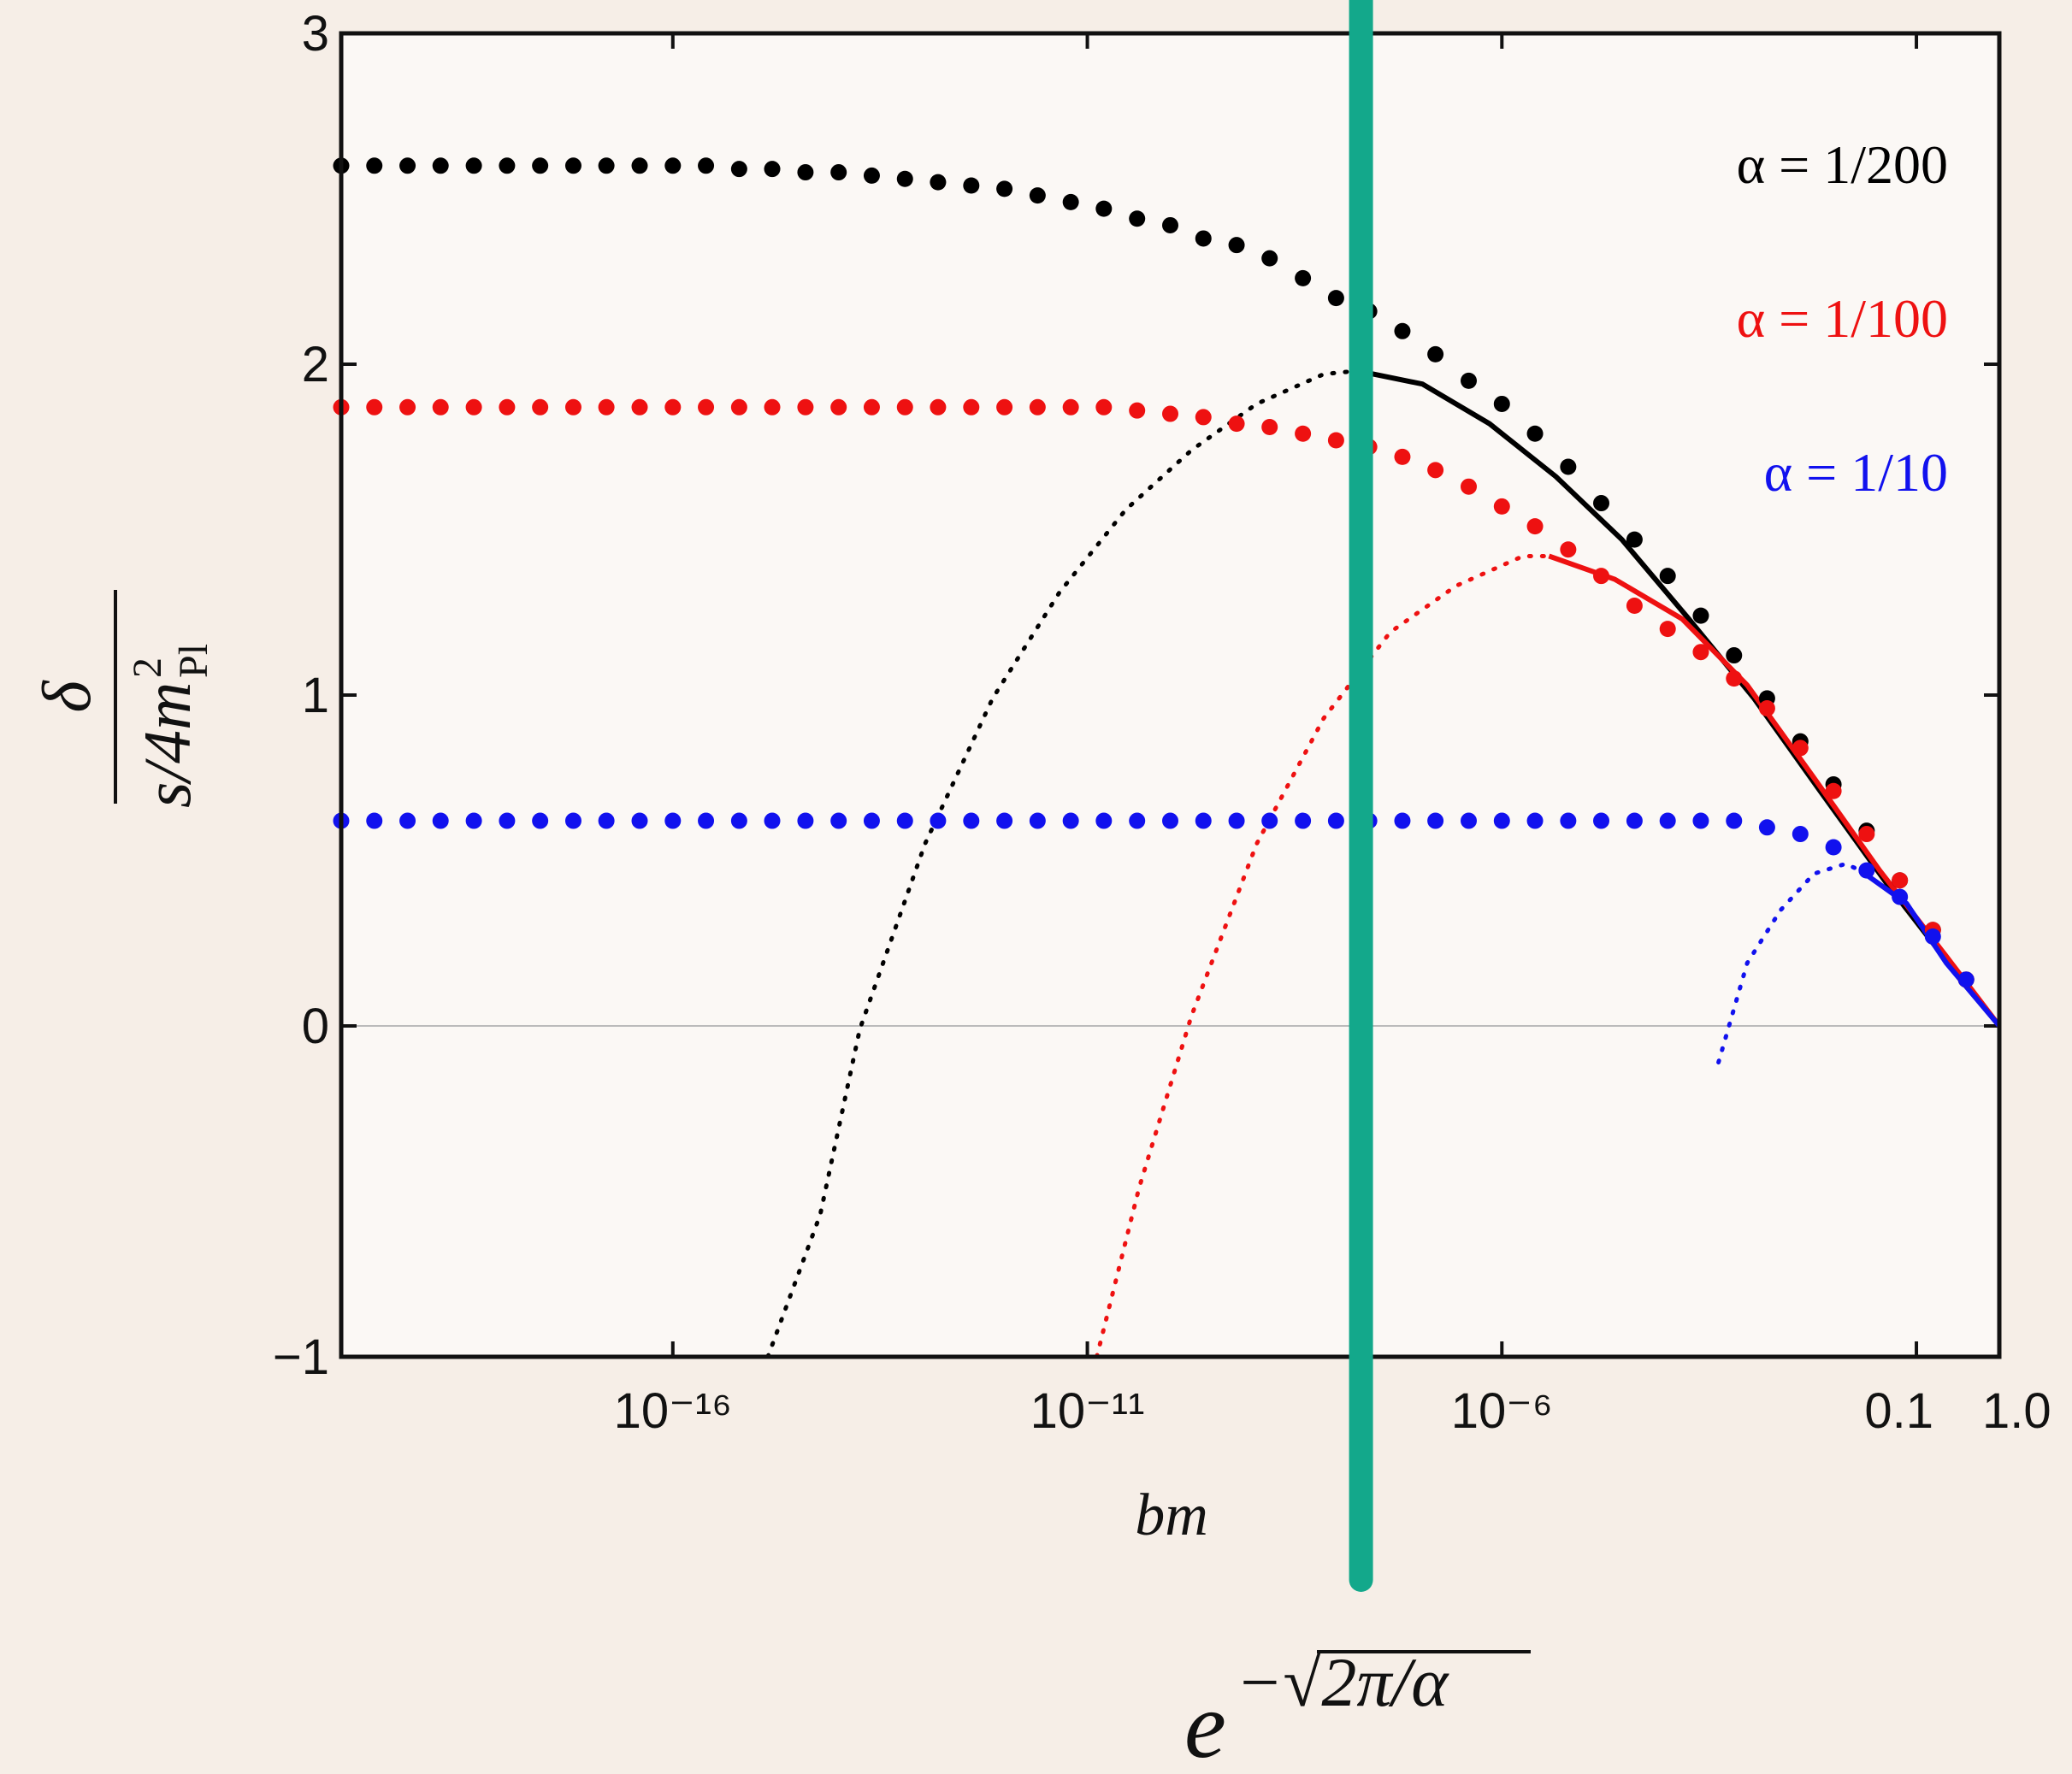 This screenshot has width=2072, height=1774. I want to click on legend-entry: α = 1/100, so click(1842, 319).